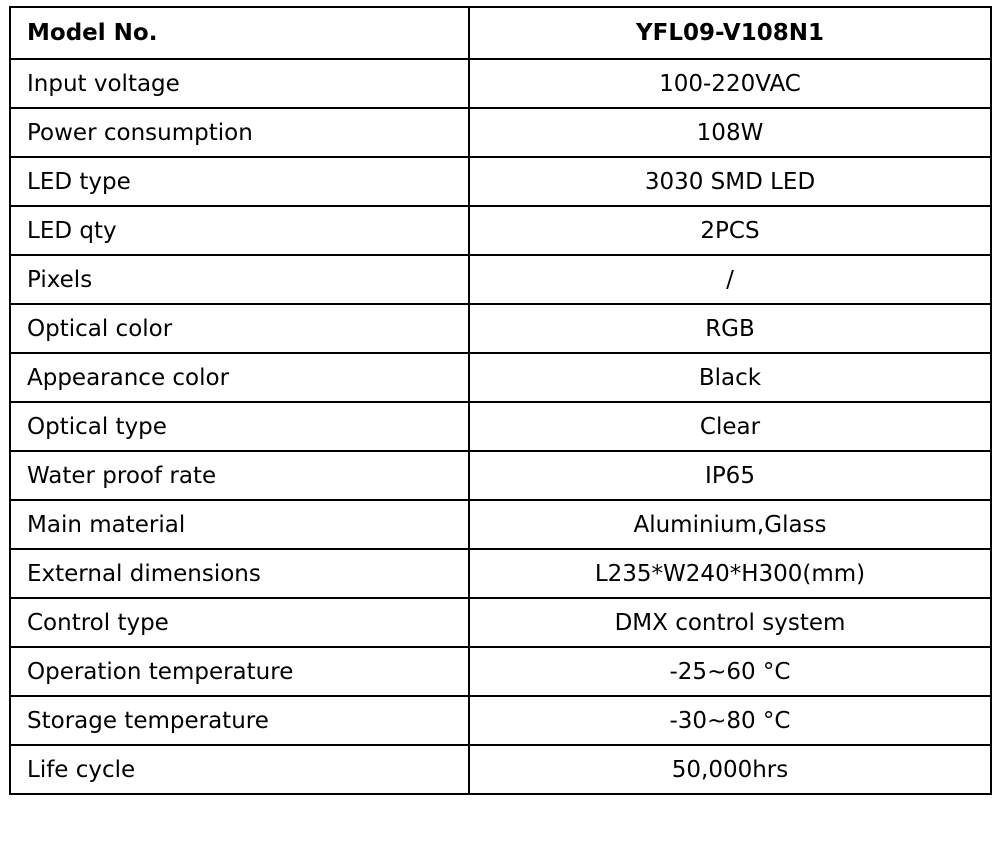 Image resolution: width=1000 pixels, height=863 pixels. Describe the element at coordinates (730, 573) in the screenshot. I see `spec-value: L235*W240*H300(mm)` at that location.